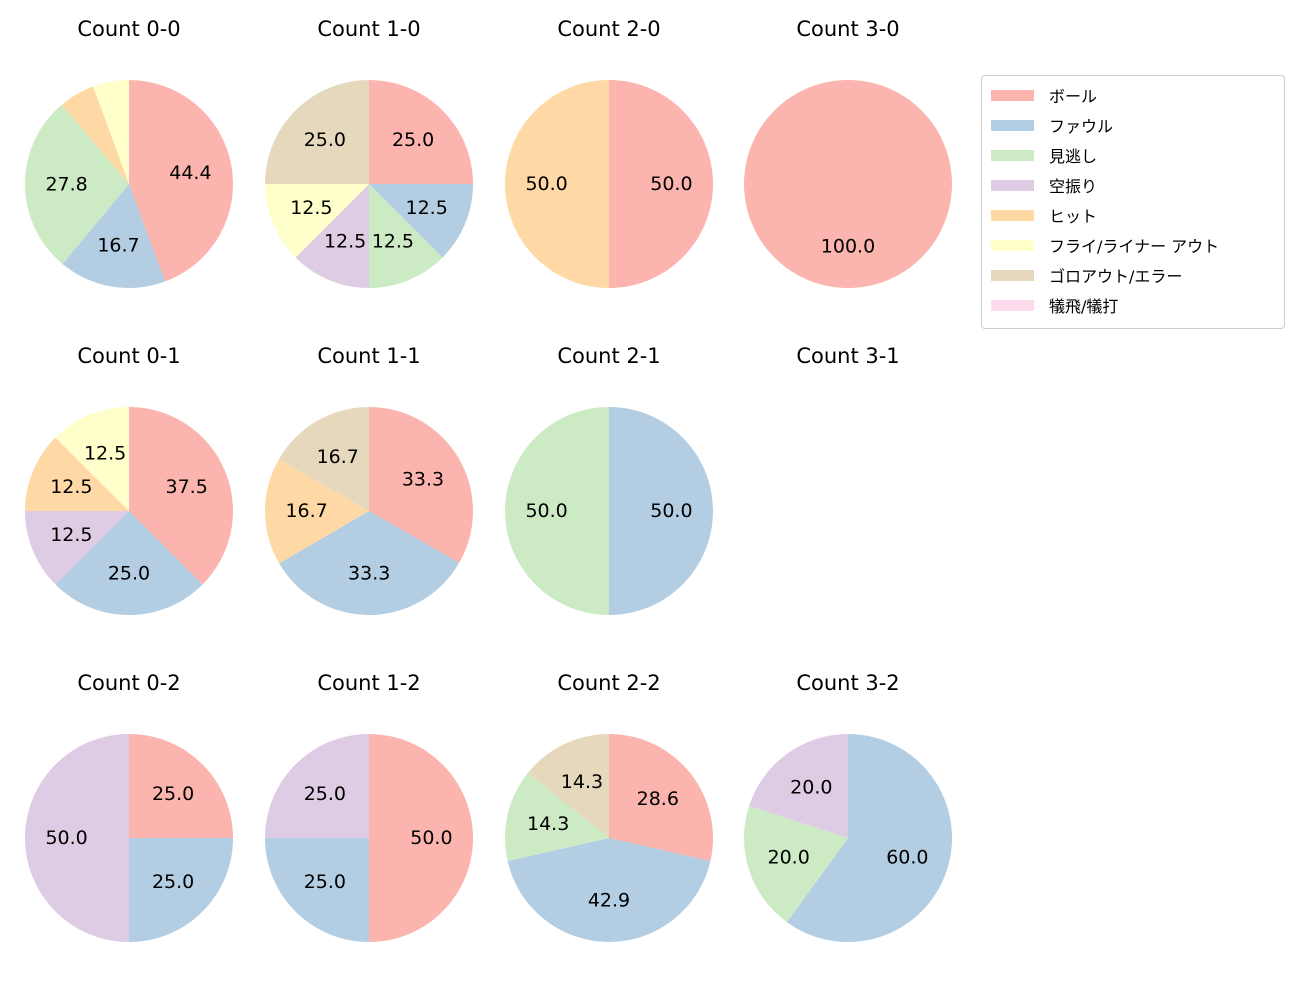 This screenshot has height=1000, width=1300. I want to click on pie-title: Count 0-2, so click(129, 683).